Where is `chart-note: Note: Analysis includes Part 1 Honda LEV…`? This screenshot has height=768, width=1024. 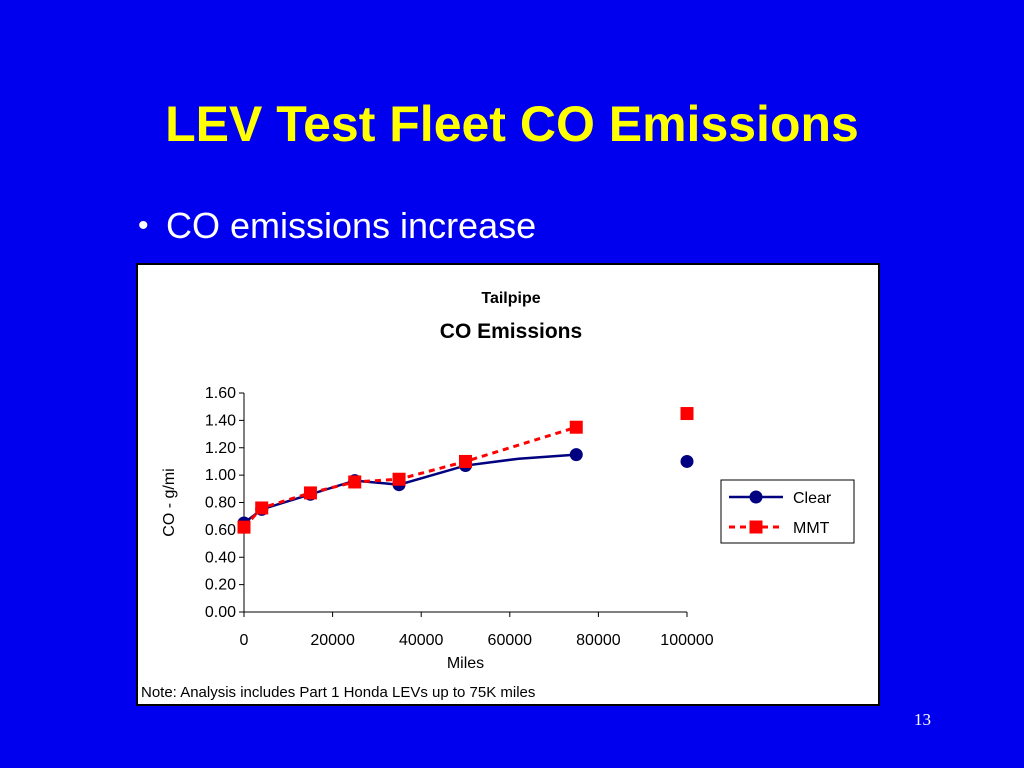 chart-note: Note: Analysis includes Part 1 Honda LEV… is located at coordinates (338, 692).